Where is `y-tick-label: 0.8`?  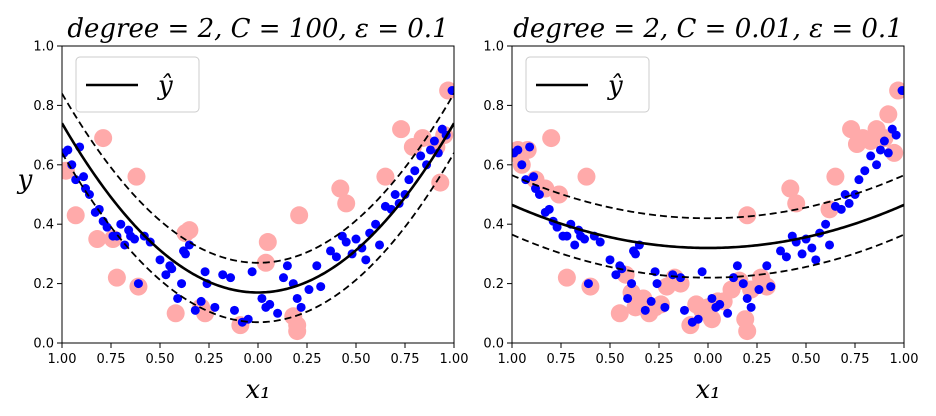
y-tick-label: 0.8 is located at coordinates (43, 106).